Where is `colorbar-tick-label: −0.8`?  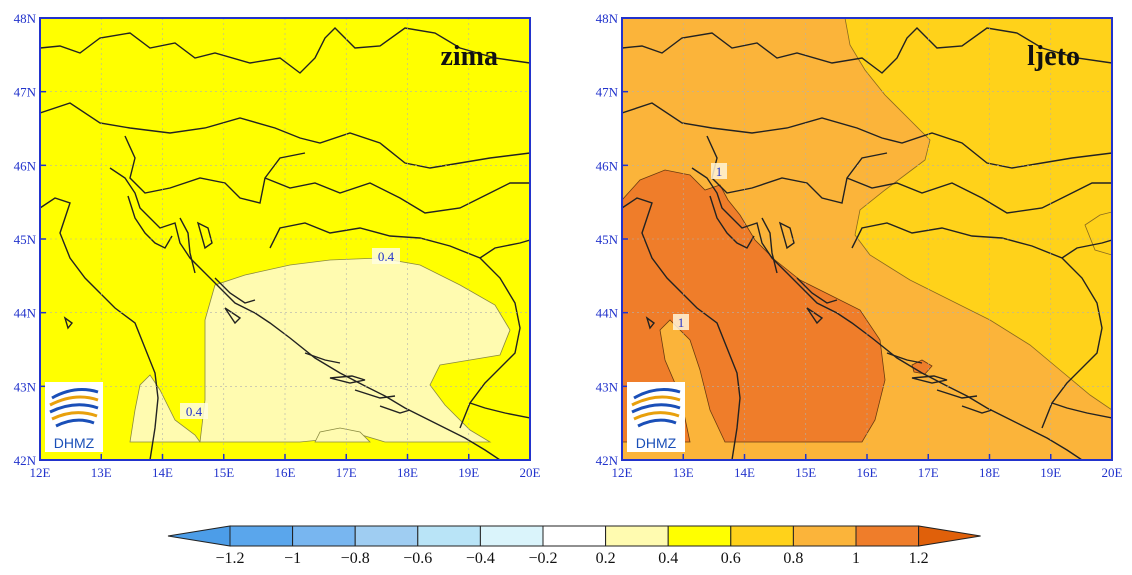 colorbar-tick-label: −0.8 is located at coordinates (355, 558).